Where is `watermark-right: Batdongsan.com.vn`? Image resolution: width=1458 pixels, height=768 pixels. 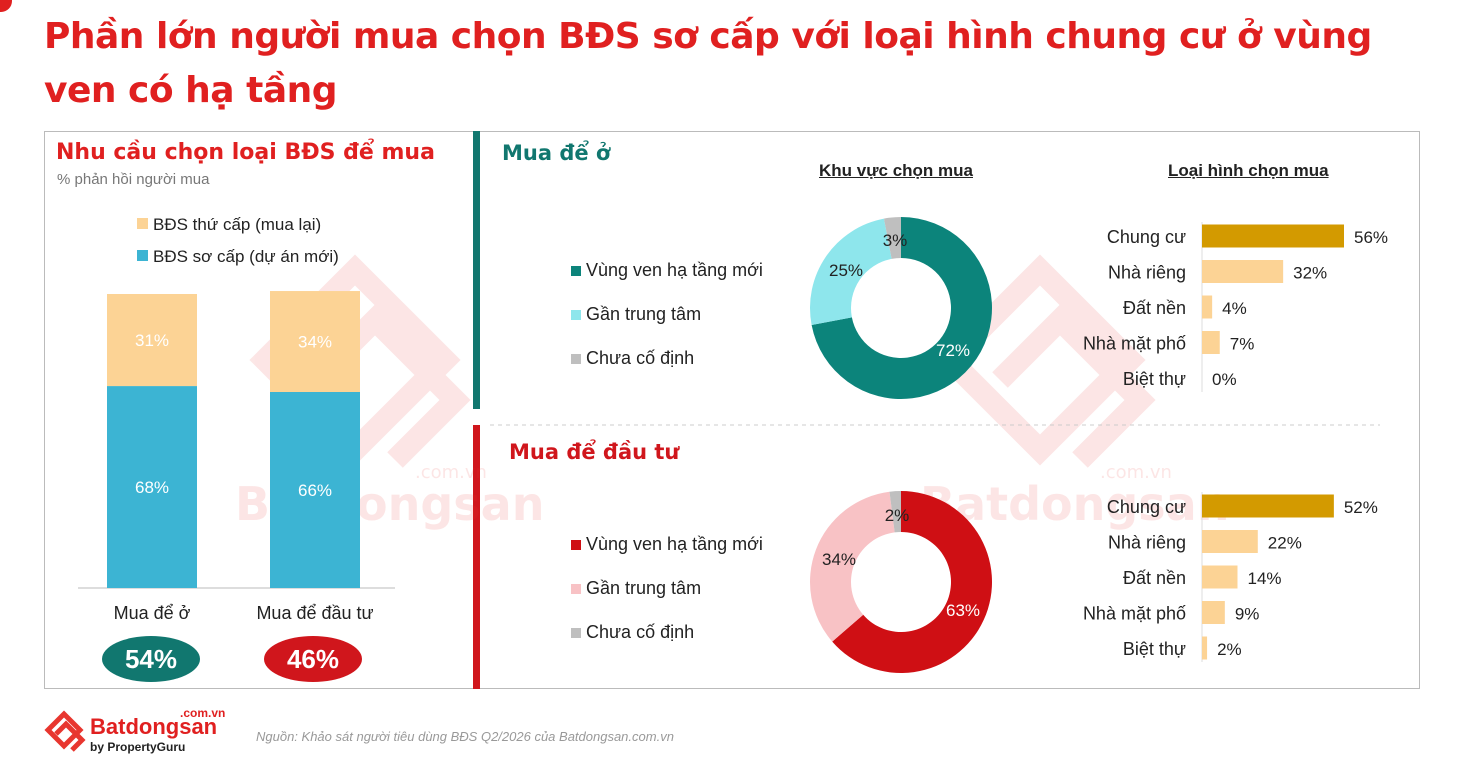
watermark-right: Batdongsan.com.vn is located at coordinates (1074, 392).